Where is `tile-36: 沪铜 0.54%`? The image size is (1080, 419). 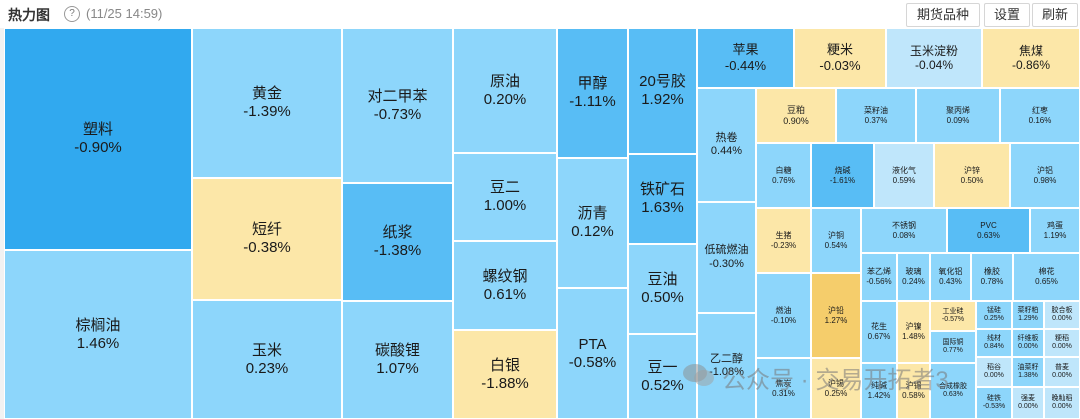 tile-36: 沪铜 0.54% is located at coordinates (836, 240).